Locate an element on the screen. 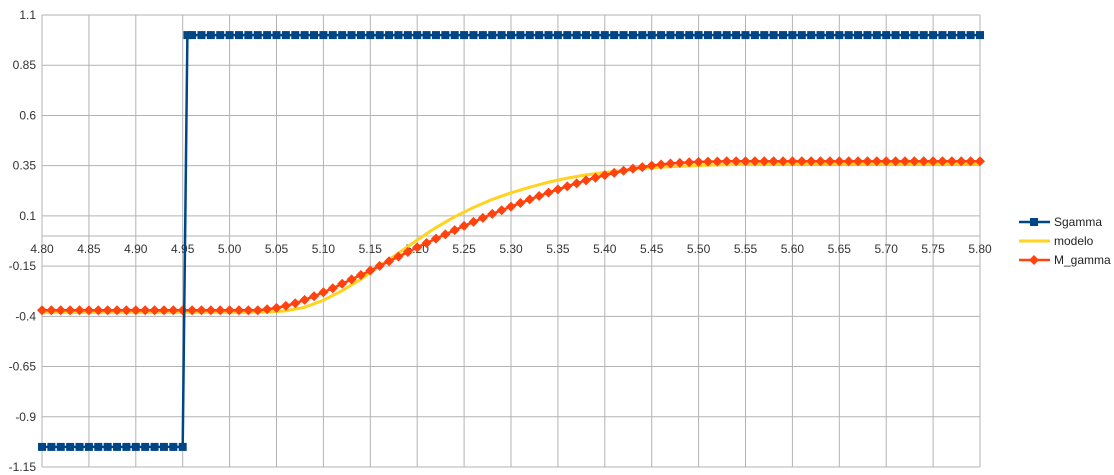 The height and width of the screenshot is (475, 1114). x-tick-label: 5.45 is located at coordinates (652, 249).